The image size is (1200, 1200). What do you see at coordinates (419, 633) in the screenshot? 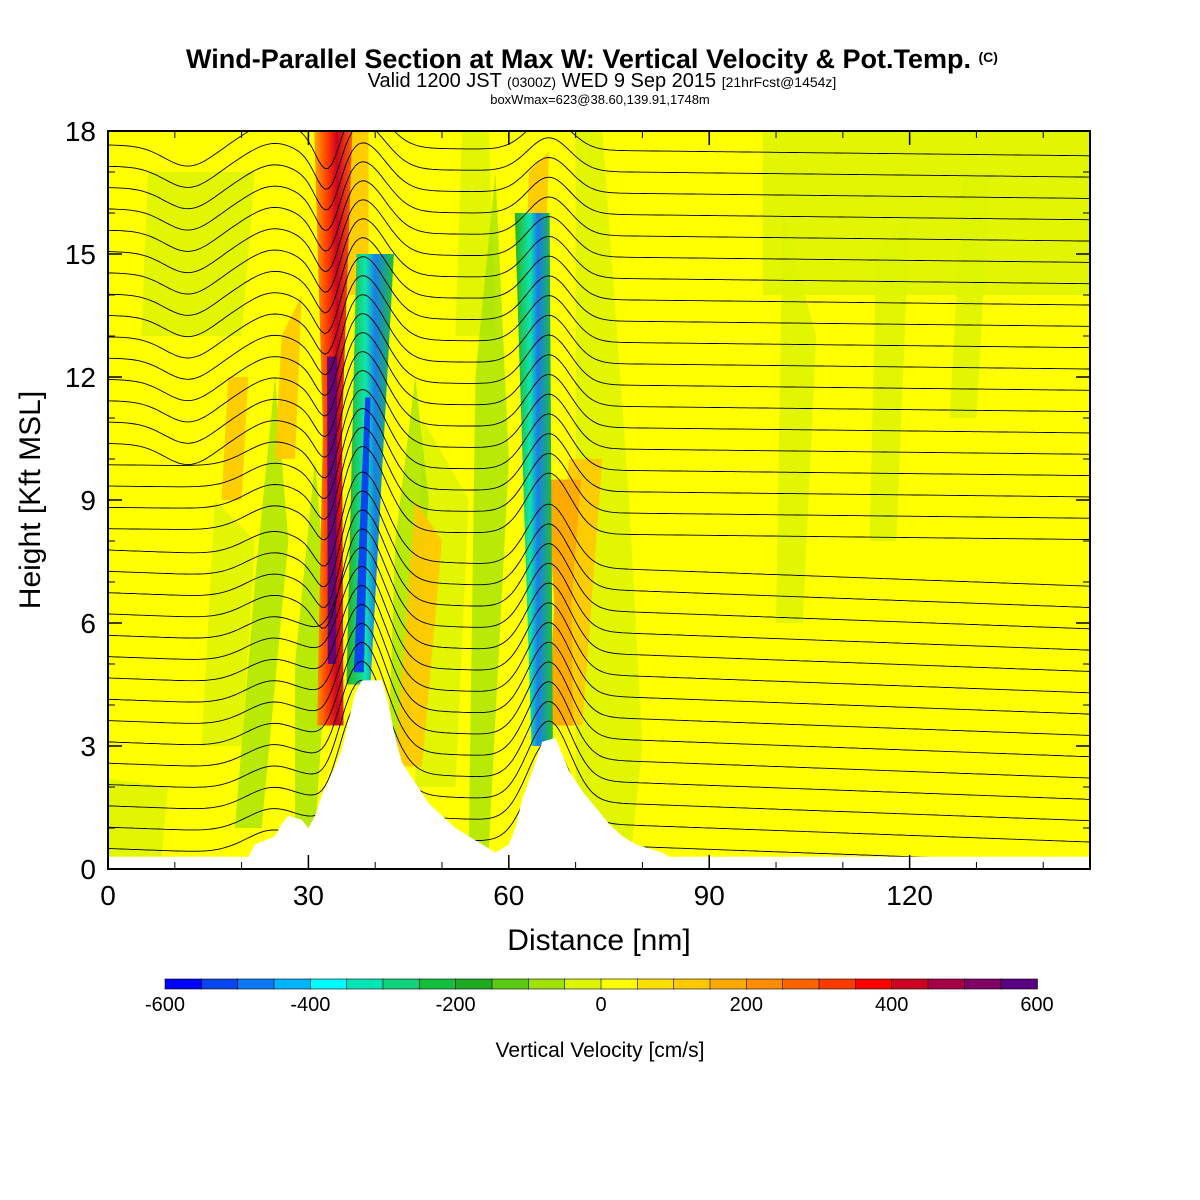
I see `weak-updraft-region` at bounding box center [419, 633].